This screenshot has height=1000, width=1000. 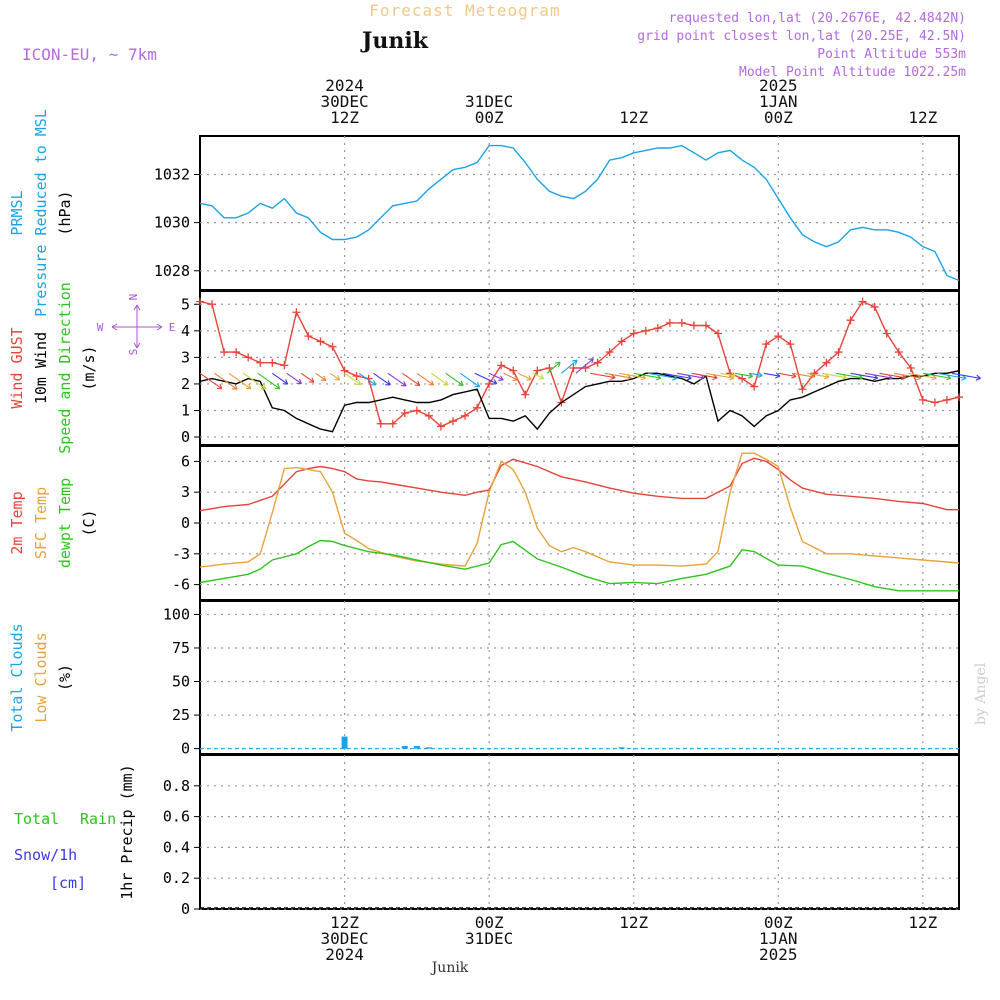 I want to click on bottom-time-label: 12Z, so click(x=633, y=922).